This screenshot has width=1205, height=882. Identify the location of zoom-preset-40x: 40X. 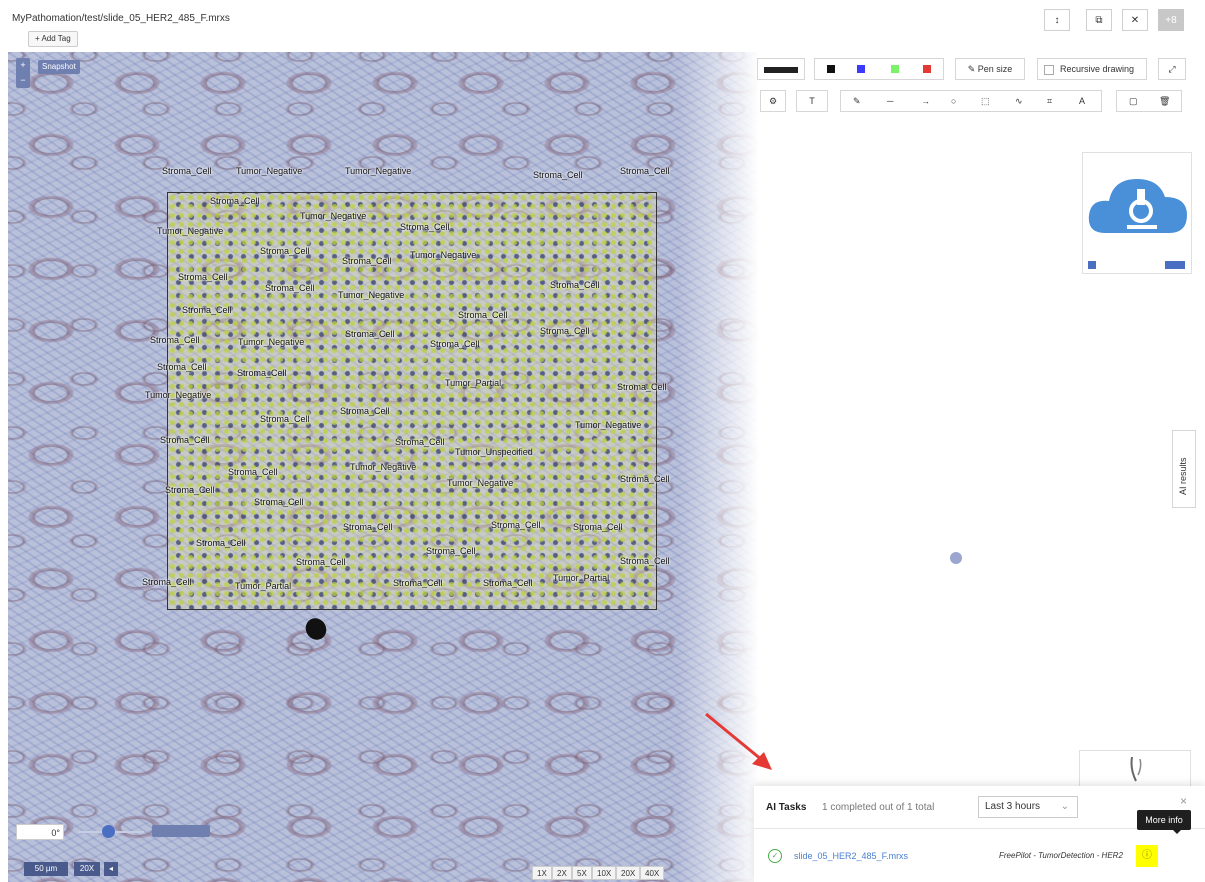
(652, 873).